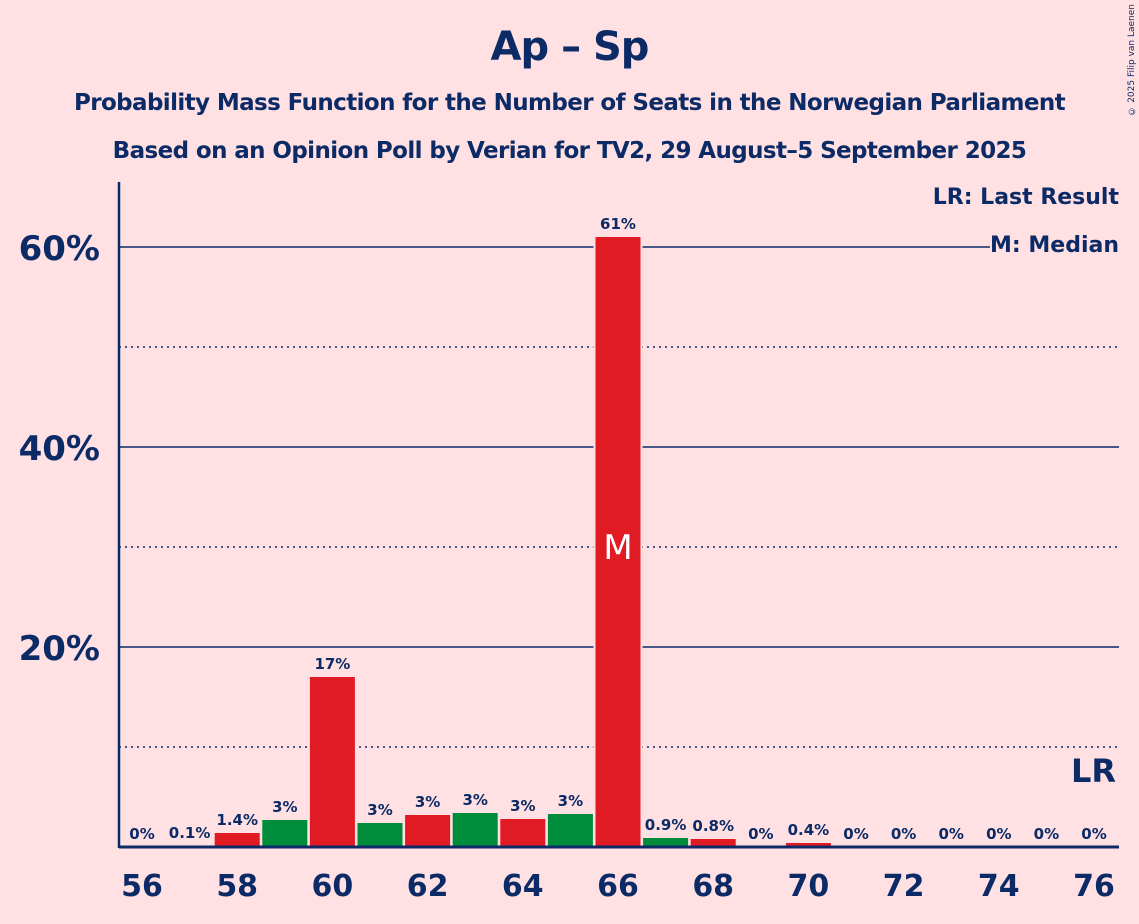 The image size is (1139, 924). What do you see at coordinates (474, 800) in the screenshot?
I see `bar-label-63: 3%` at bounding box center [474, 800].